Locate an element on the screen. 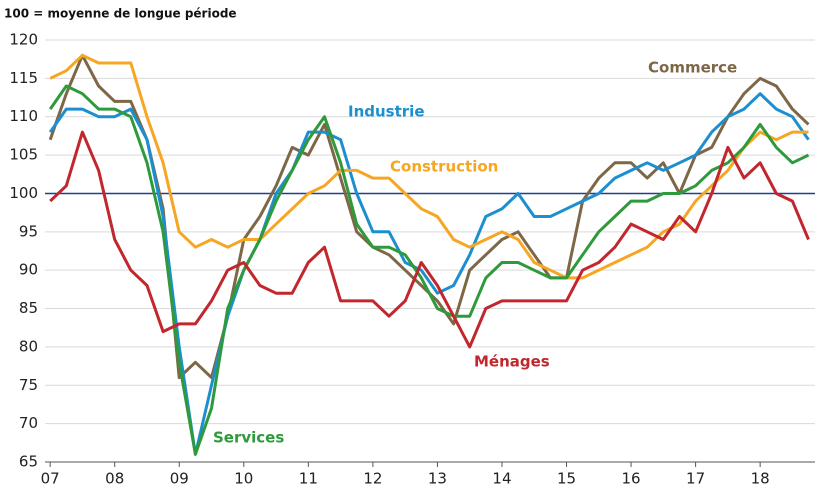 The width and height of the screenshot is (819, 491). series-label: Commerce is located at coordinates (692, 68).